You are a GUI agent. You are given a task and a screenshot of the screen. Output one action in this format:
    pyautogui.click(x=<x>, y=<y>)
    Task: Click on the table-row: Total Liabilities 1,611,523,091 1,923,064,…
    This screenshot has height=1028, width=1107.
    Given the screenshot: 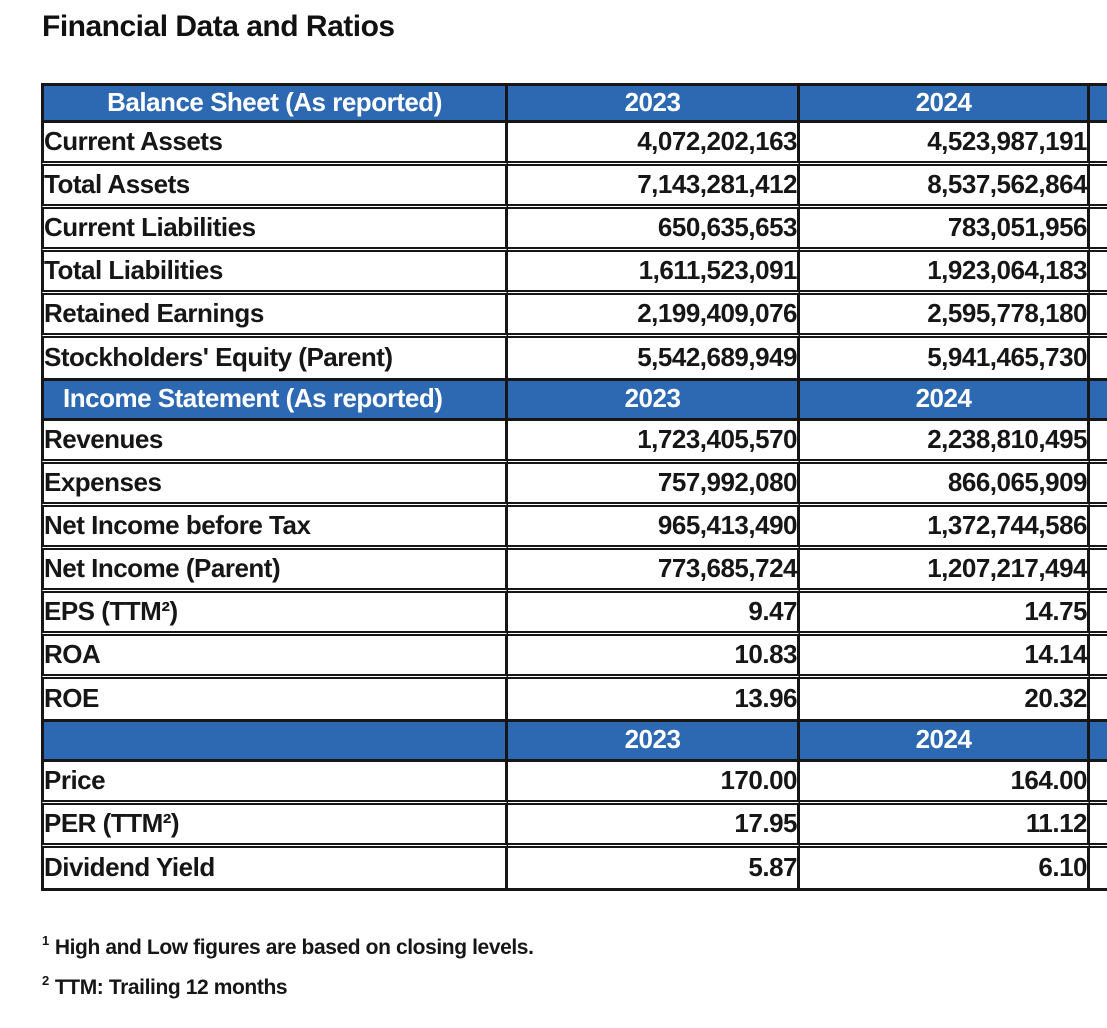 What is the action you would take?
    pyautogui.click(x=574, y=273)
    